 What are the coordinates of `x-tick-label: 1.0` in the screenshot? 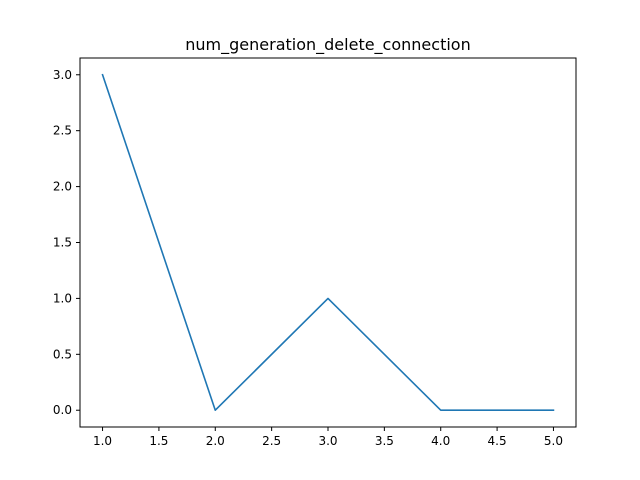 It's located at (102, 441).